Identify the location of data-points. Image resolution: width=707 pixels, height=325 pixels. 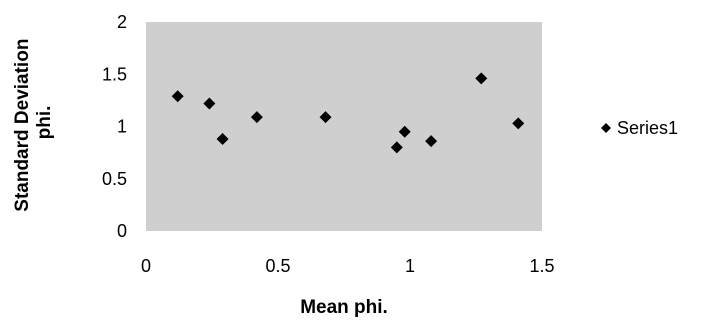
(348, 113).